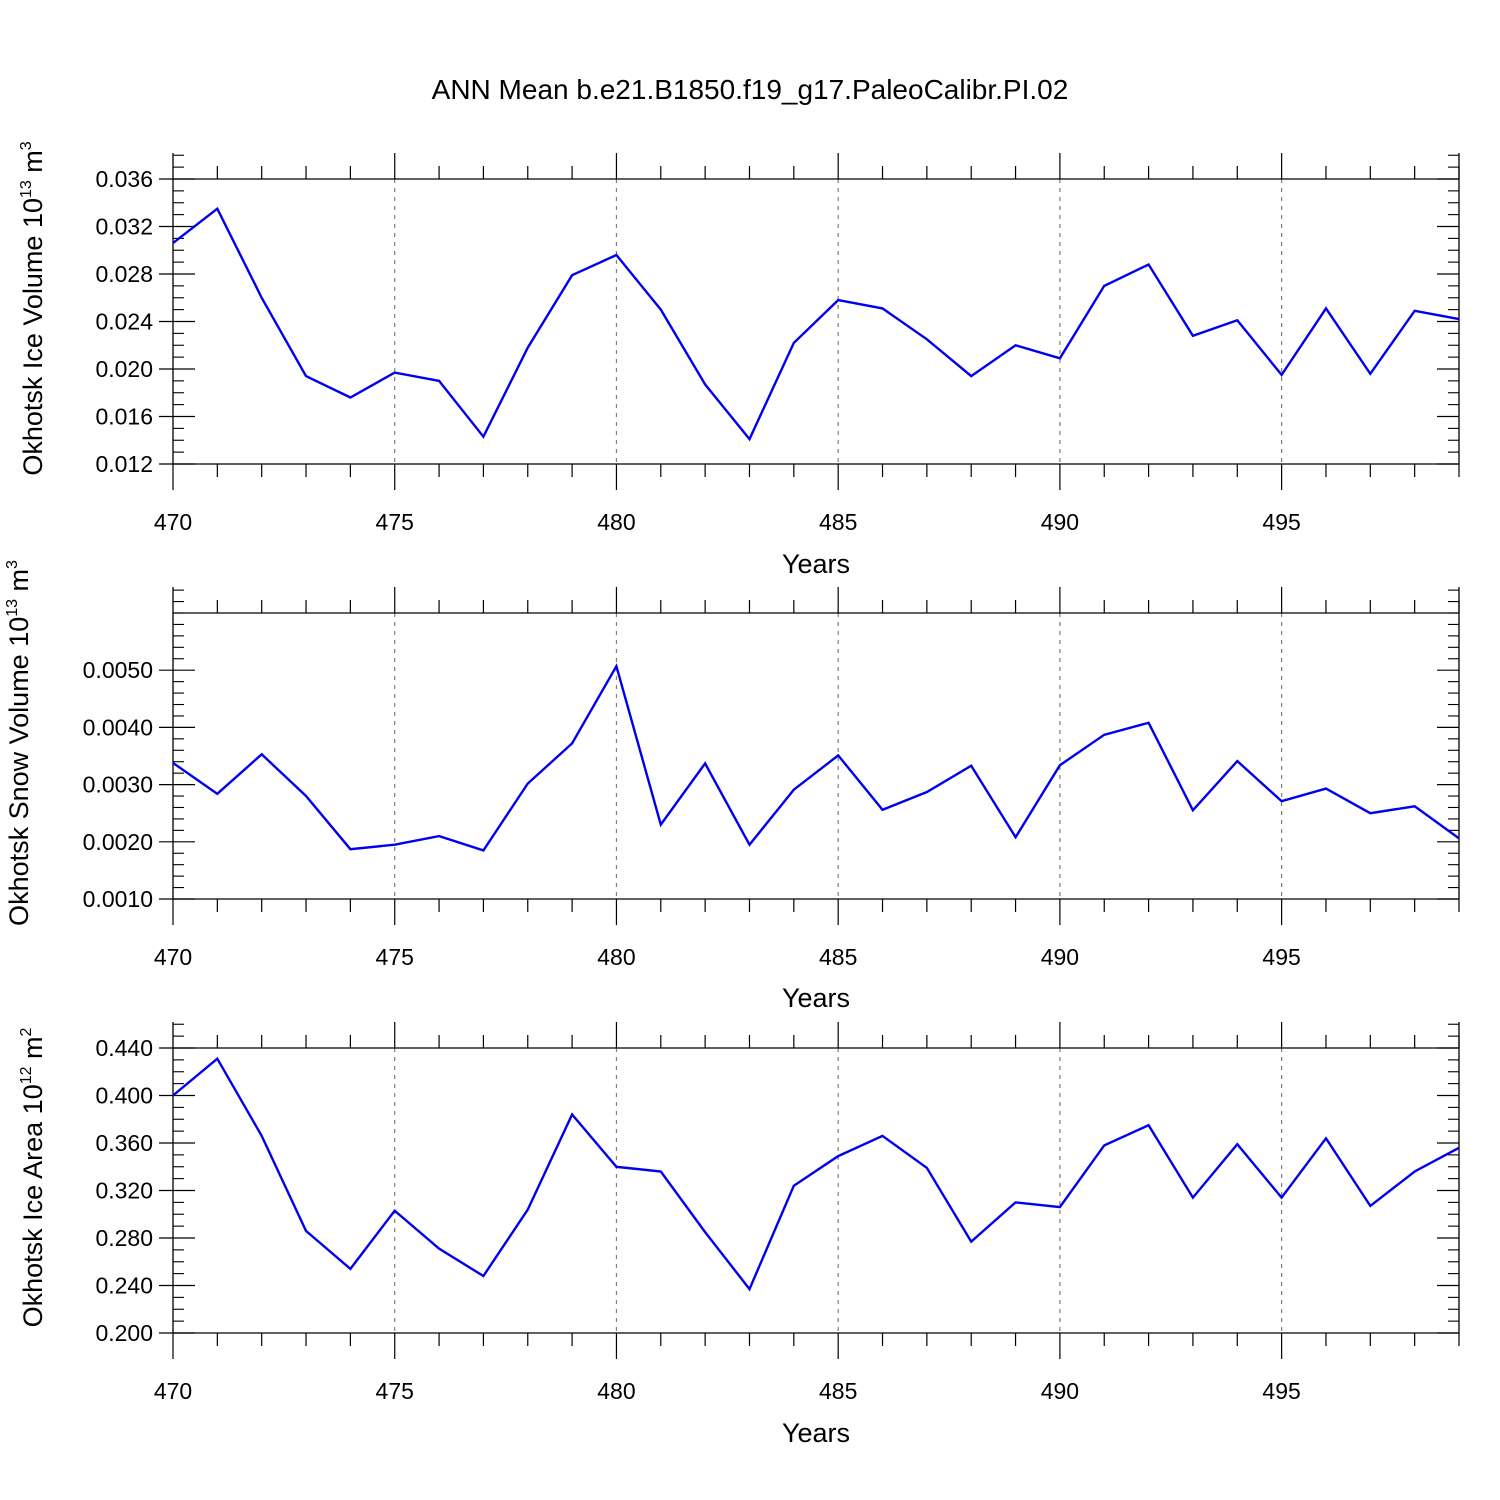 This screenshot has height=1500, width=1500. Describe the element at coordinates (124, 1143) in the screenshot. I see `y-tick-label: 0.360` at that location.